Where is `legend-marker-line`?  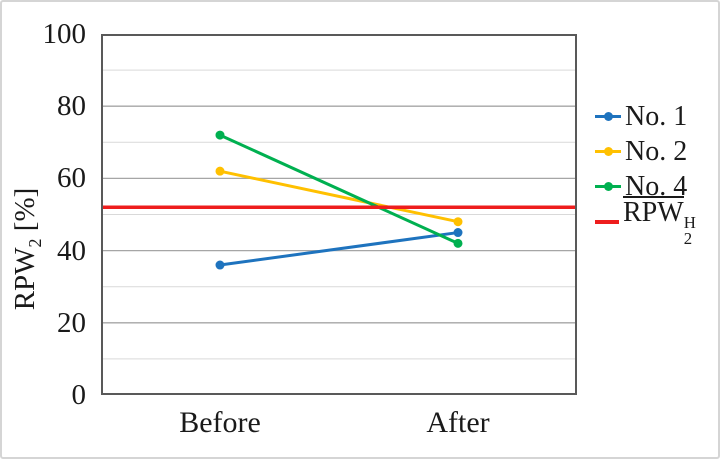
legend-marker-line is located at coordinates (607, 221).